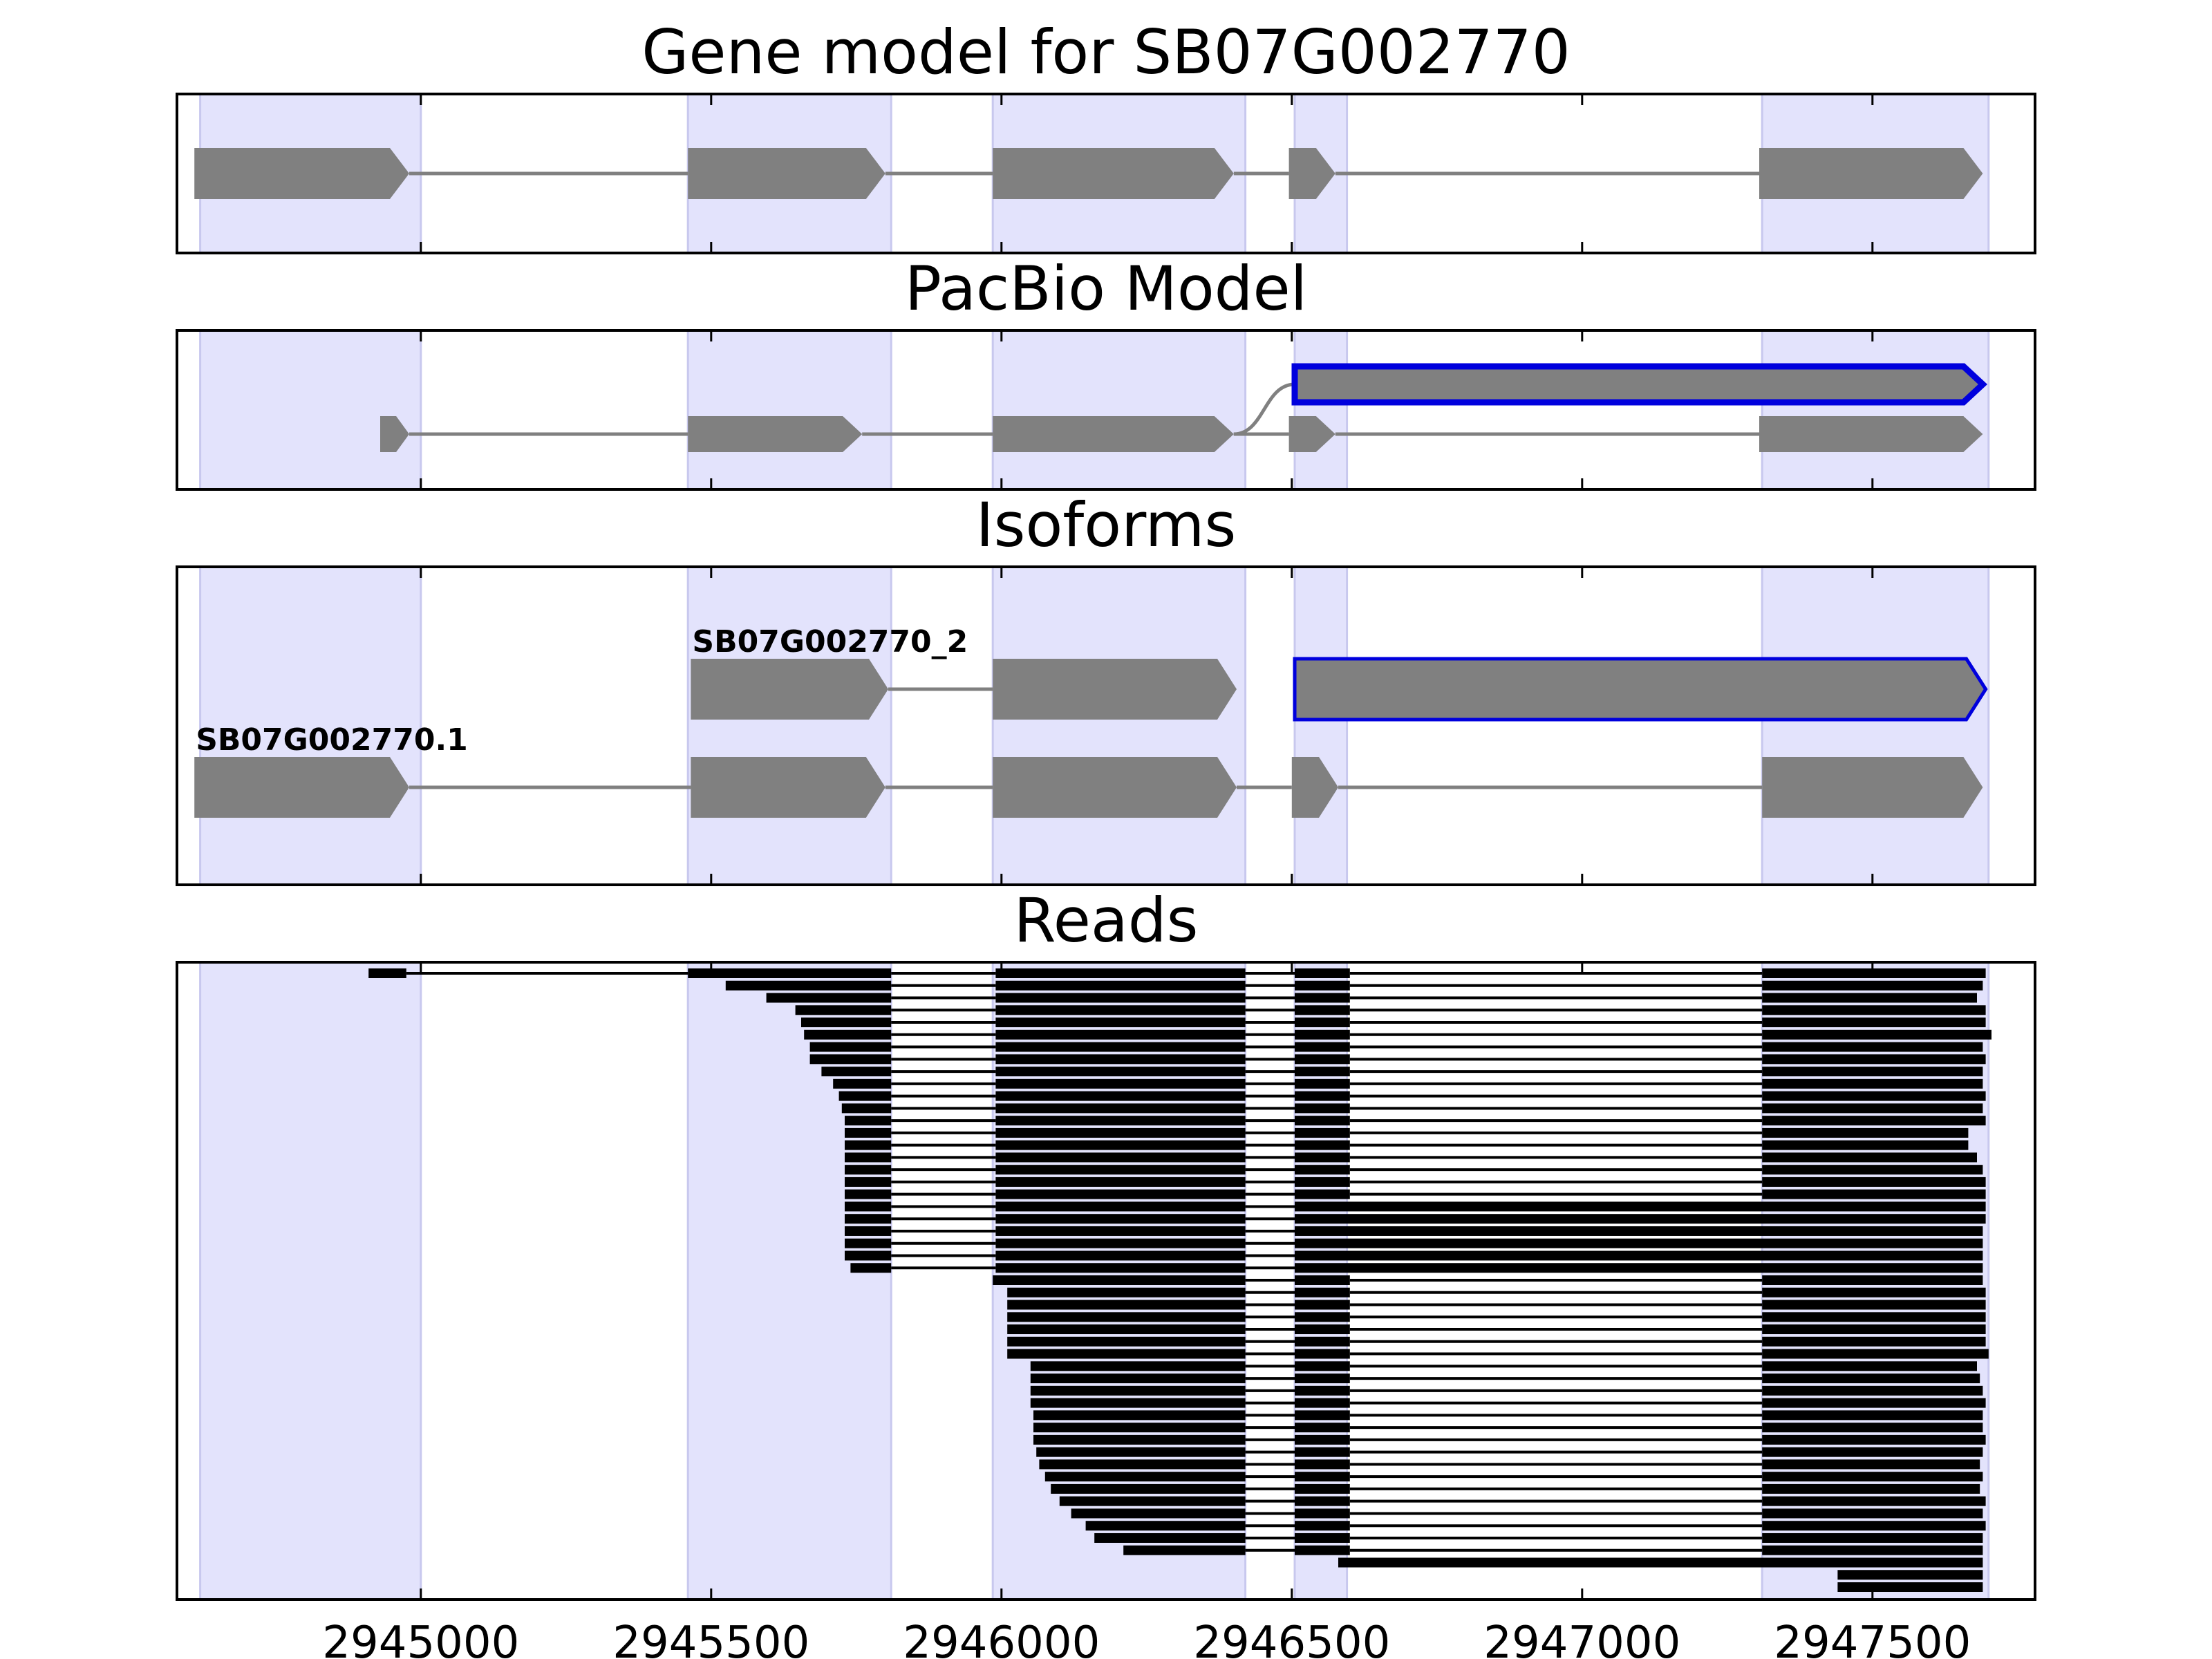  Describe the element at coordinates (1106, 920) in the screenshot. I see `panel-title: Reads` at that location.